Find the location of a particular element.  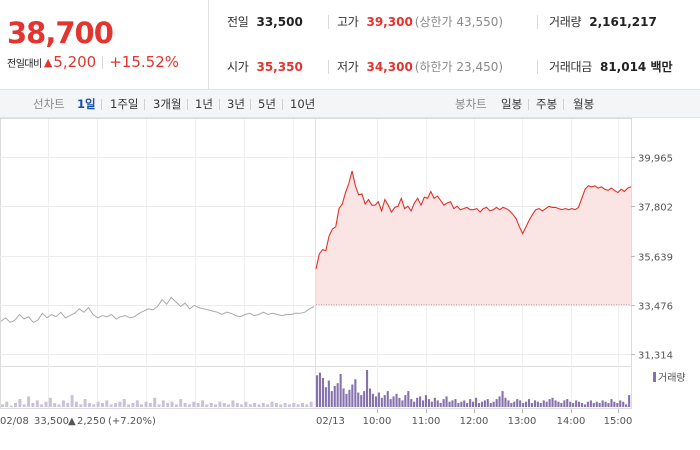

volume-value: 2,161,217 is located at coordinates (623, 22).